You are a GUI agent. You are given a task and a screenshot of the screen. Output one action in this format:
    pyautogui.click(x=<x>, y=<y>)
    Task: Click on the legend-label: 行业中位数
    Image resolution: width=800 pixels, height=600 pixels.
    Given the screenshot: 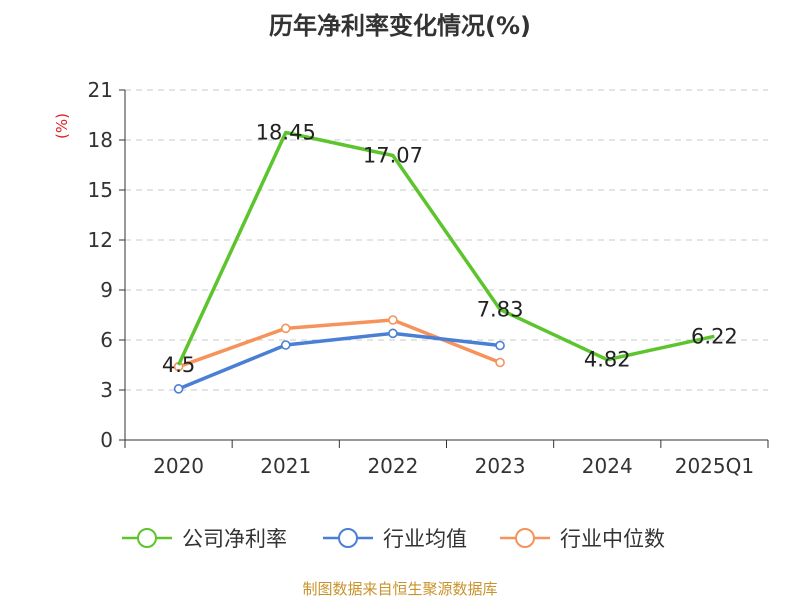 What is the action you would take?
    pyautogui.click(x=612, y=539)
    